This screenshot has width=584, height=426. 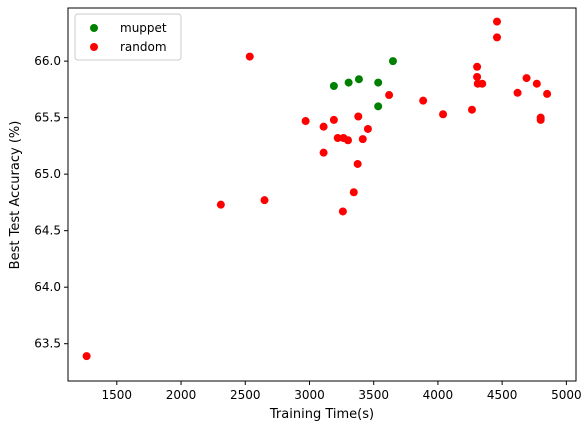 I want to click on y-tick-label: 63.5, so click(x=47, y=344).